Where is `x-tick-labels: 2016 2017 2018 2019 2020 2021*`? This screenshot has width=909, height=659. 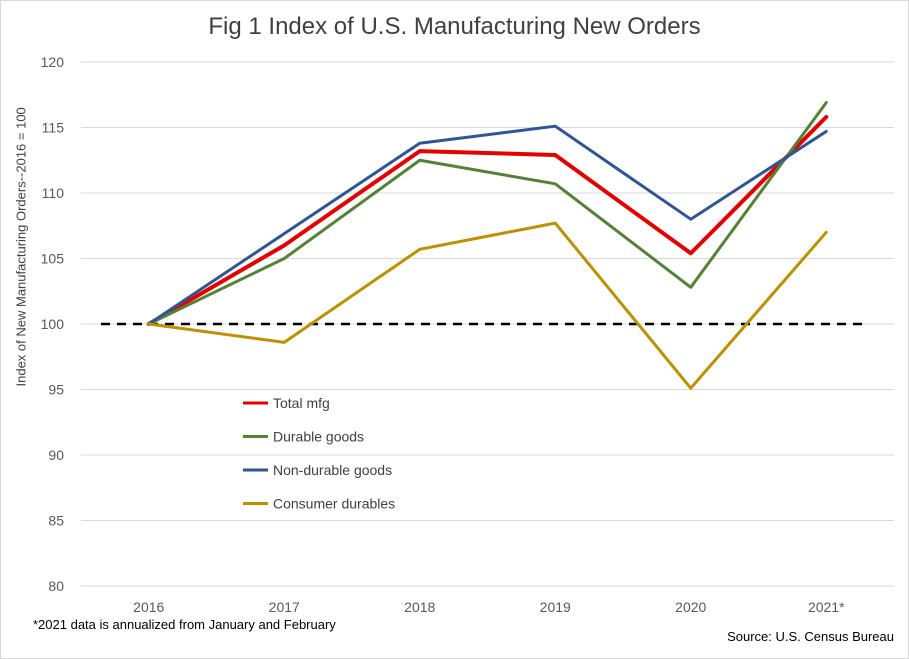
x-tick-labels: 2016 2017 2018 2019 2020 2021* is located at coordinates (489, 607).